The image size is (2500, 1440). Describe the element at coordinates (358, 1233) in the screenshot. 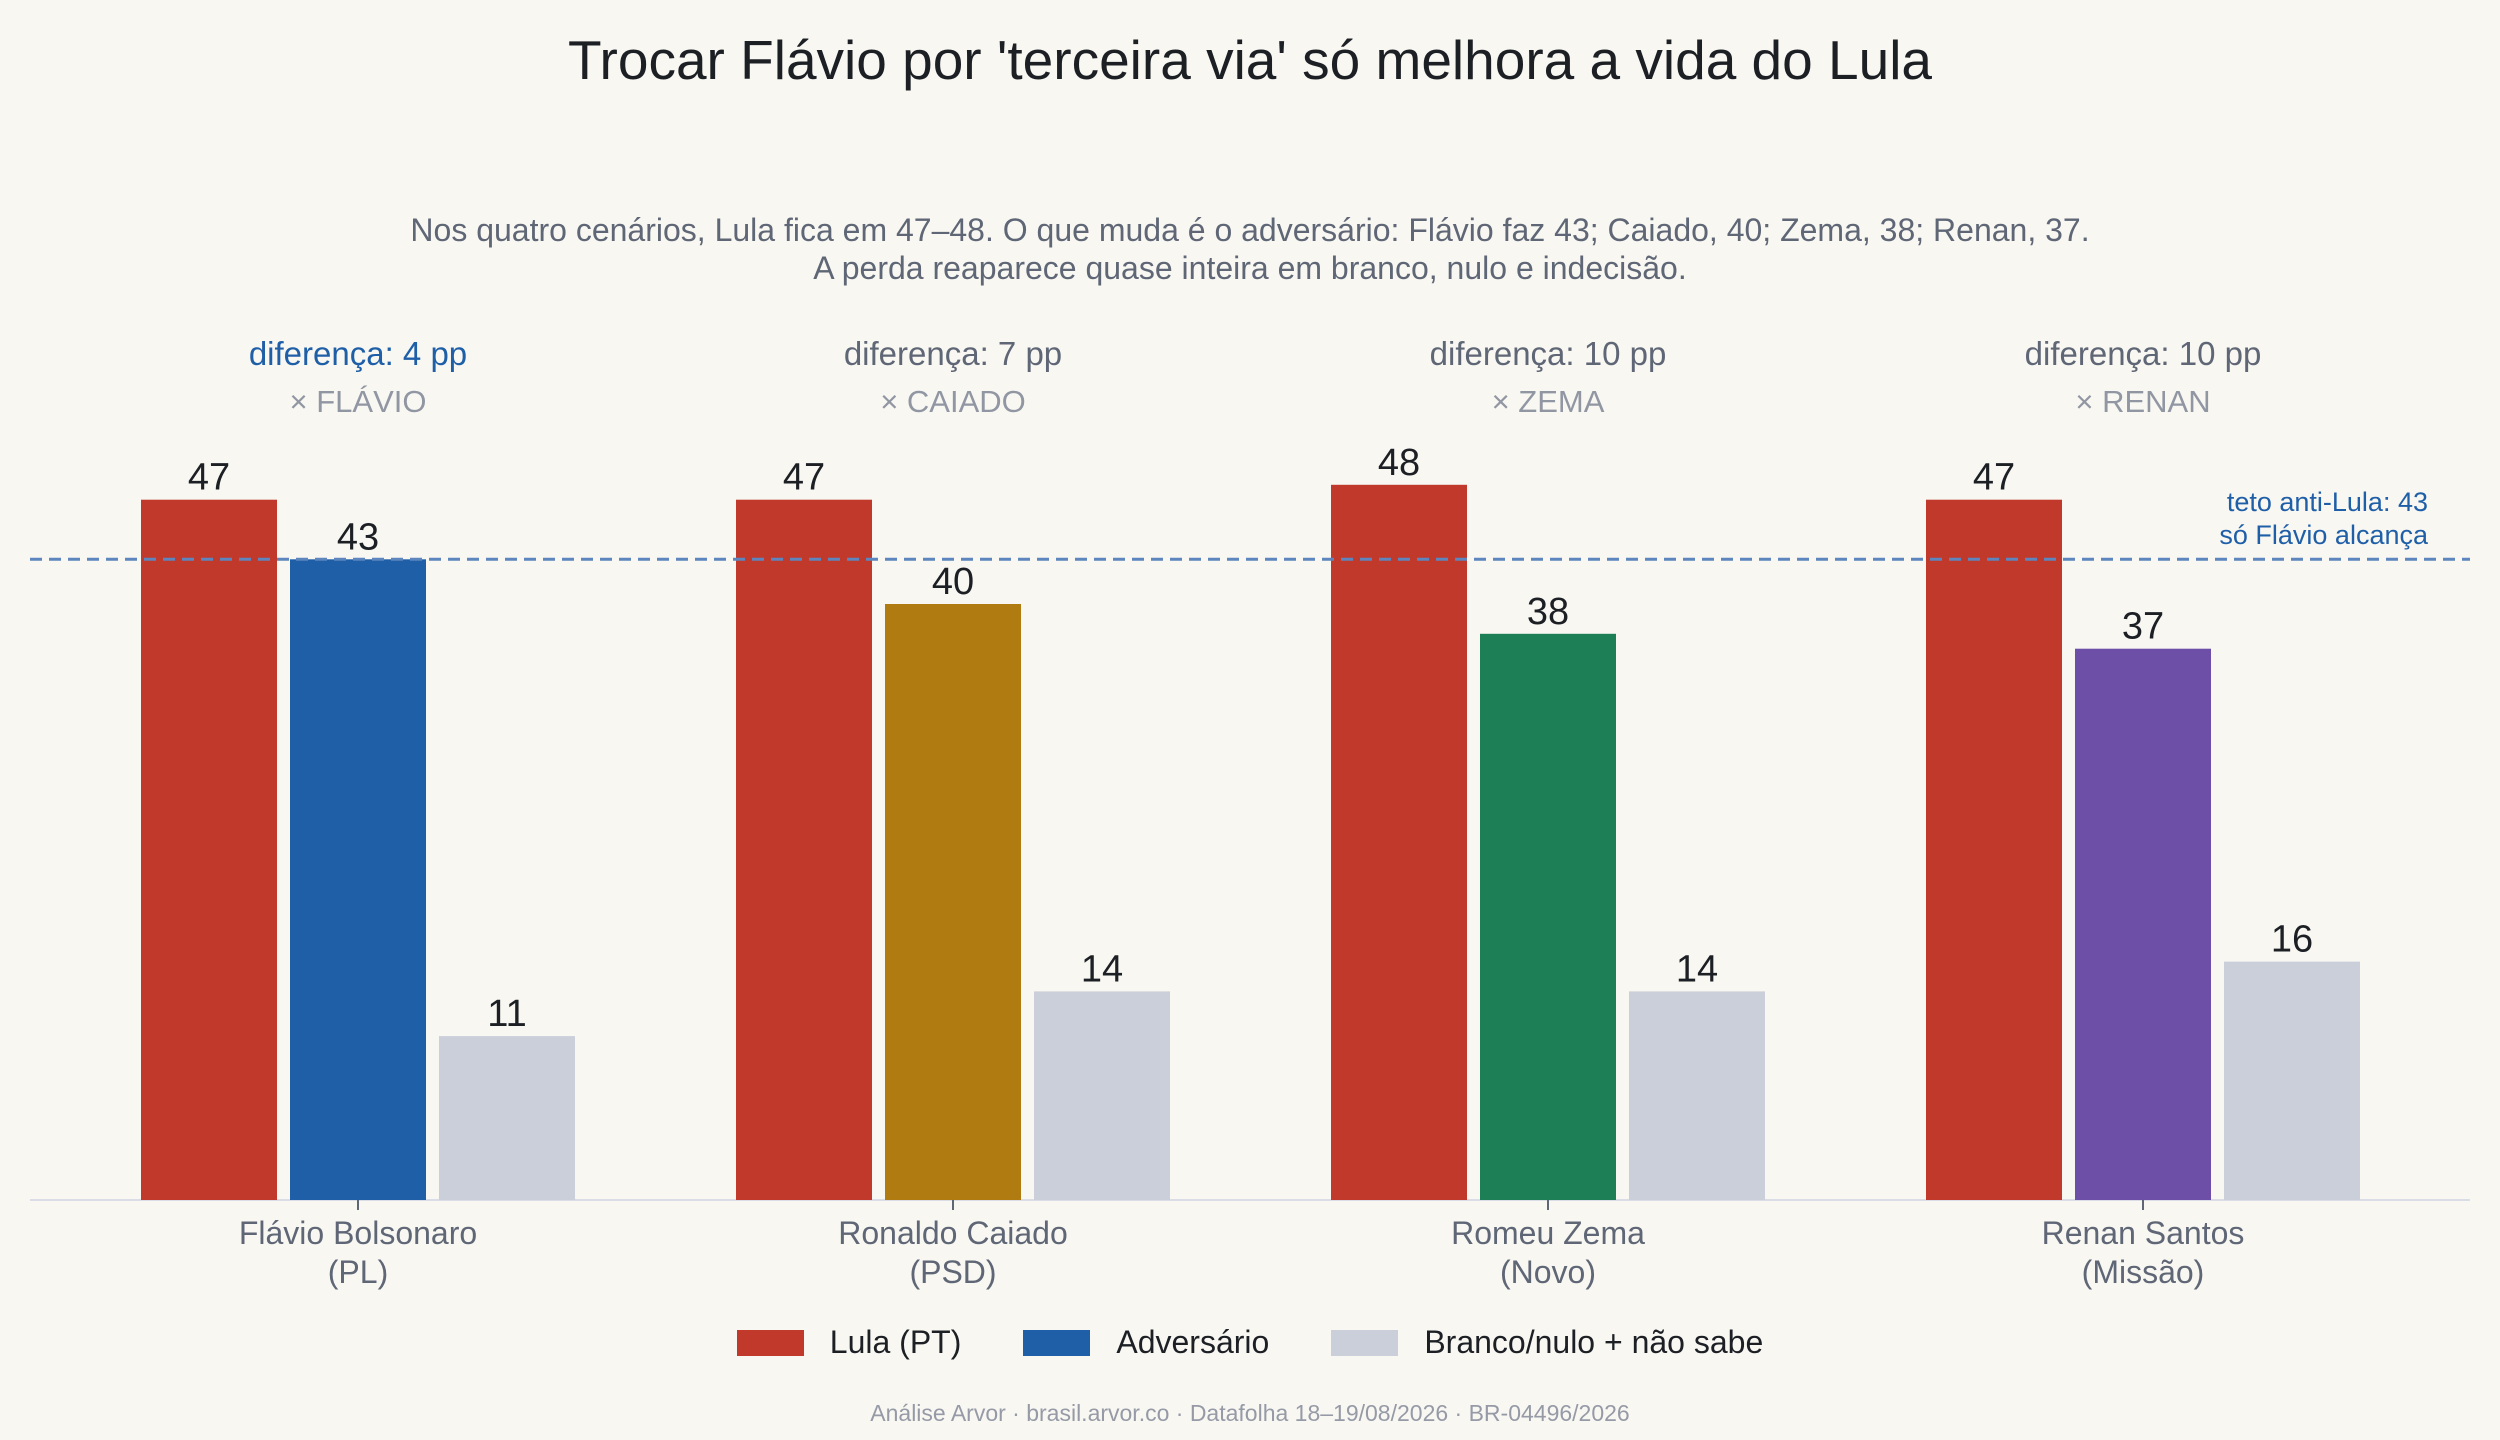

I see `x-tick-label-0-0: Flávio Bolsonaro` at that location.